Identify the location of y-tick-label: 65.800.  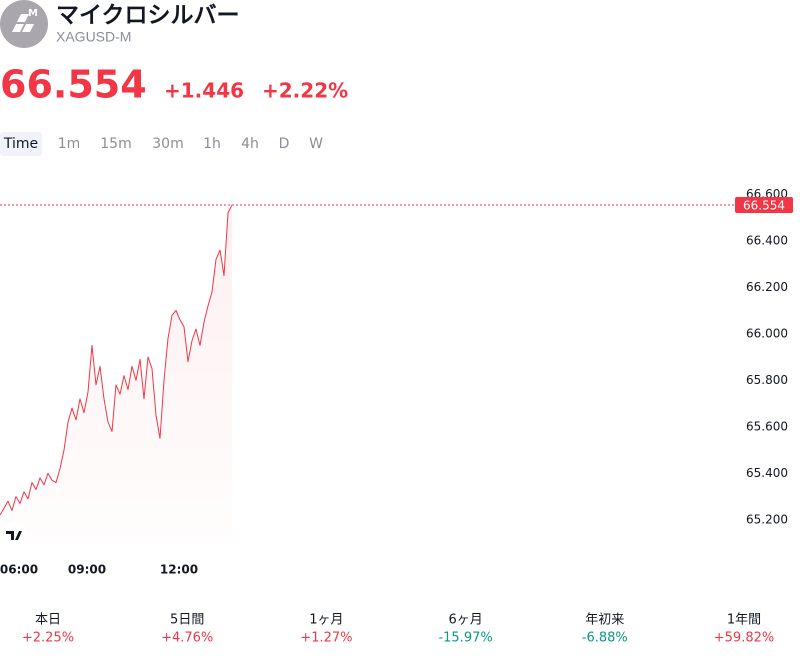
(767, 380).